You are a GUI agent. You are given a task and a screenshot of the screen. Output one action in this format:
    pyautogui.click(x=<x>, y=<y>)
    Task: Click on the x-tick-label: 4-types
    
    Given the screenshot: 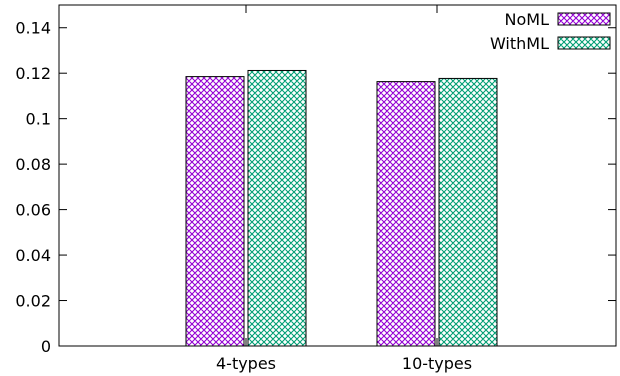 What is the action you would take?
    pyautogui.click(x=246, y=363)
    